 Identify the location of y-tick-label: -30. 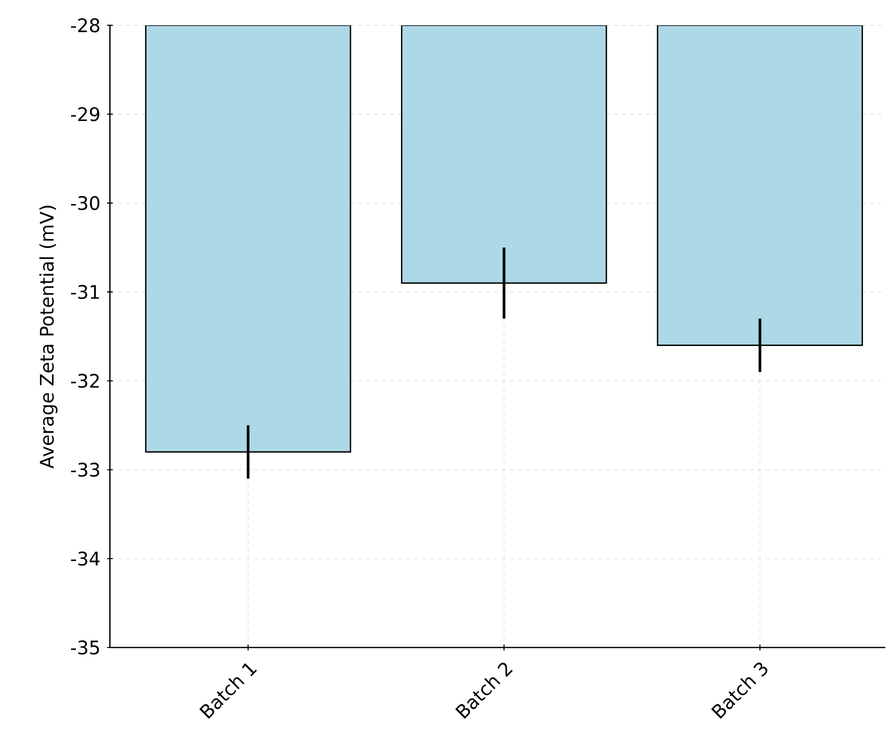
(85, 203).